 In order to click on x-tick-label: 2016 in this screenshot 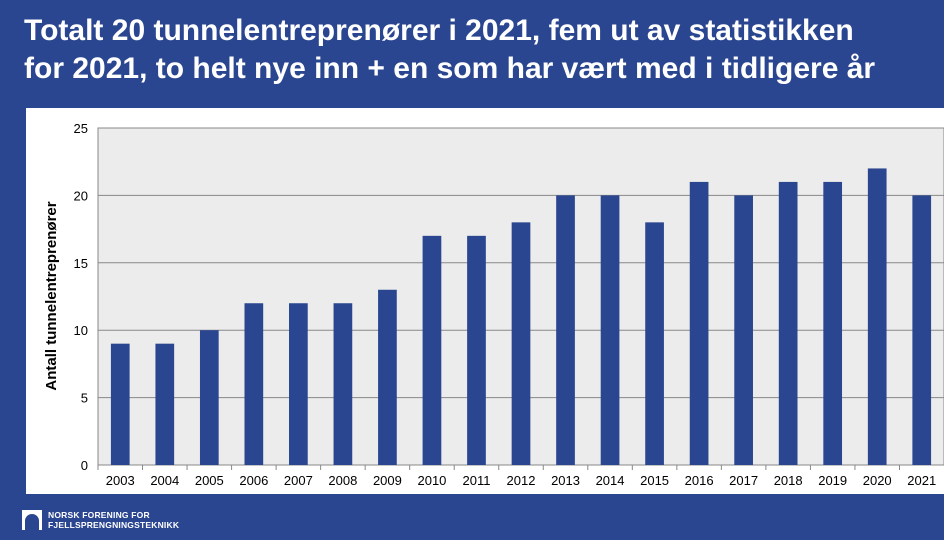, I will do `click(699, 480)`.